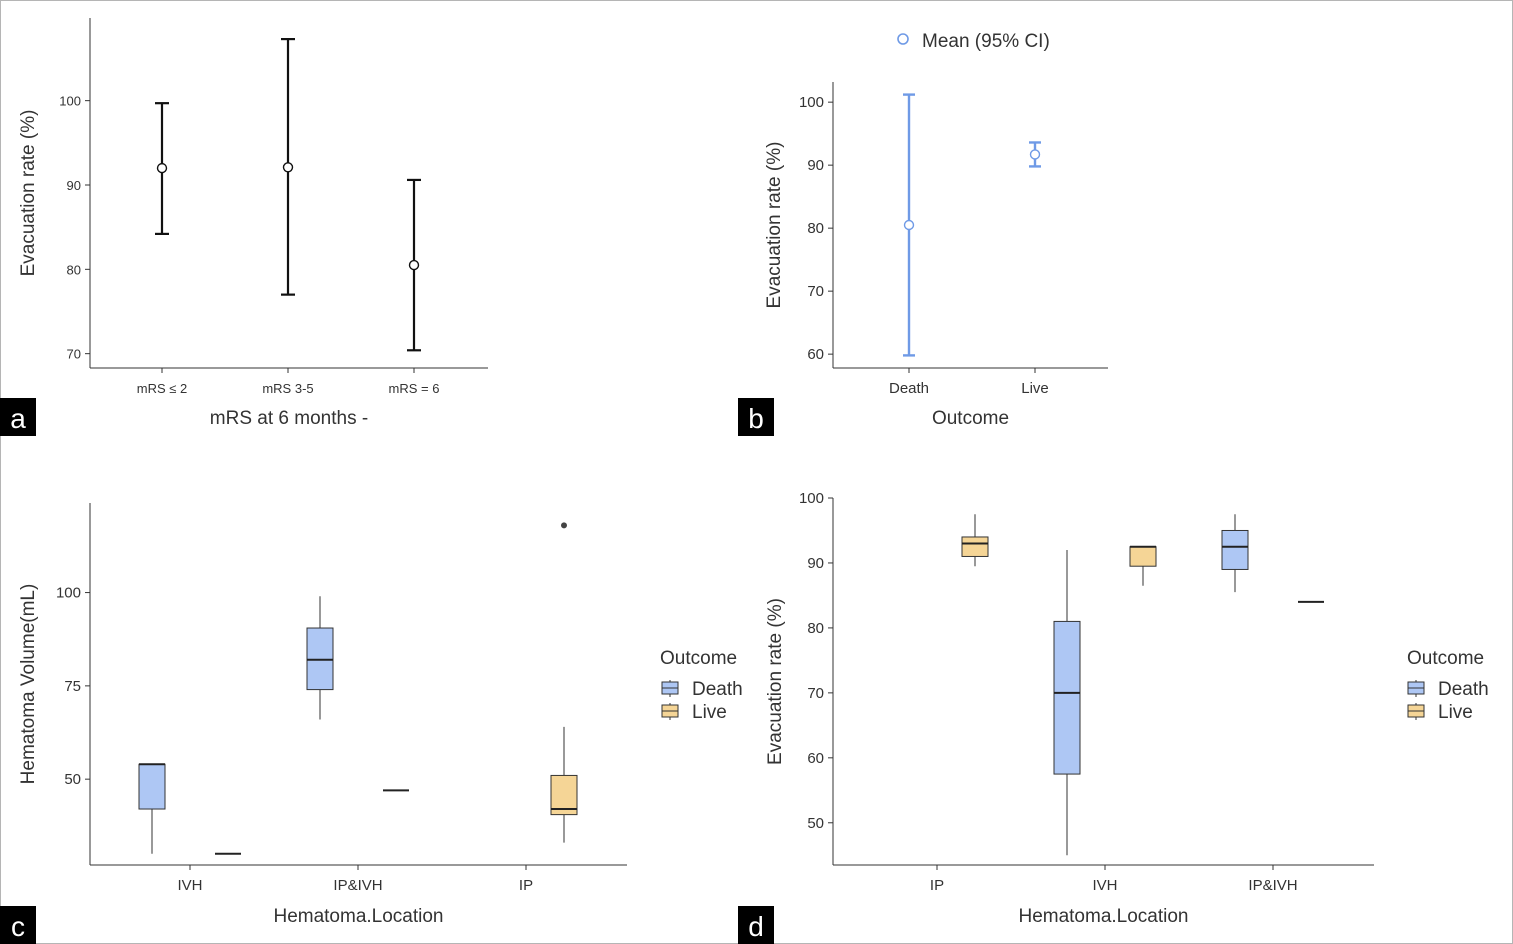  I want to click on panel-label-bg-b, so click(756, 417).